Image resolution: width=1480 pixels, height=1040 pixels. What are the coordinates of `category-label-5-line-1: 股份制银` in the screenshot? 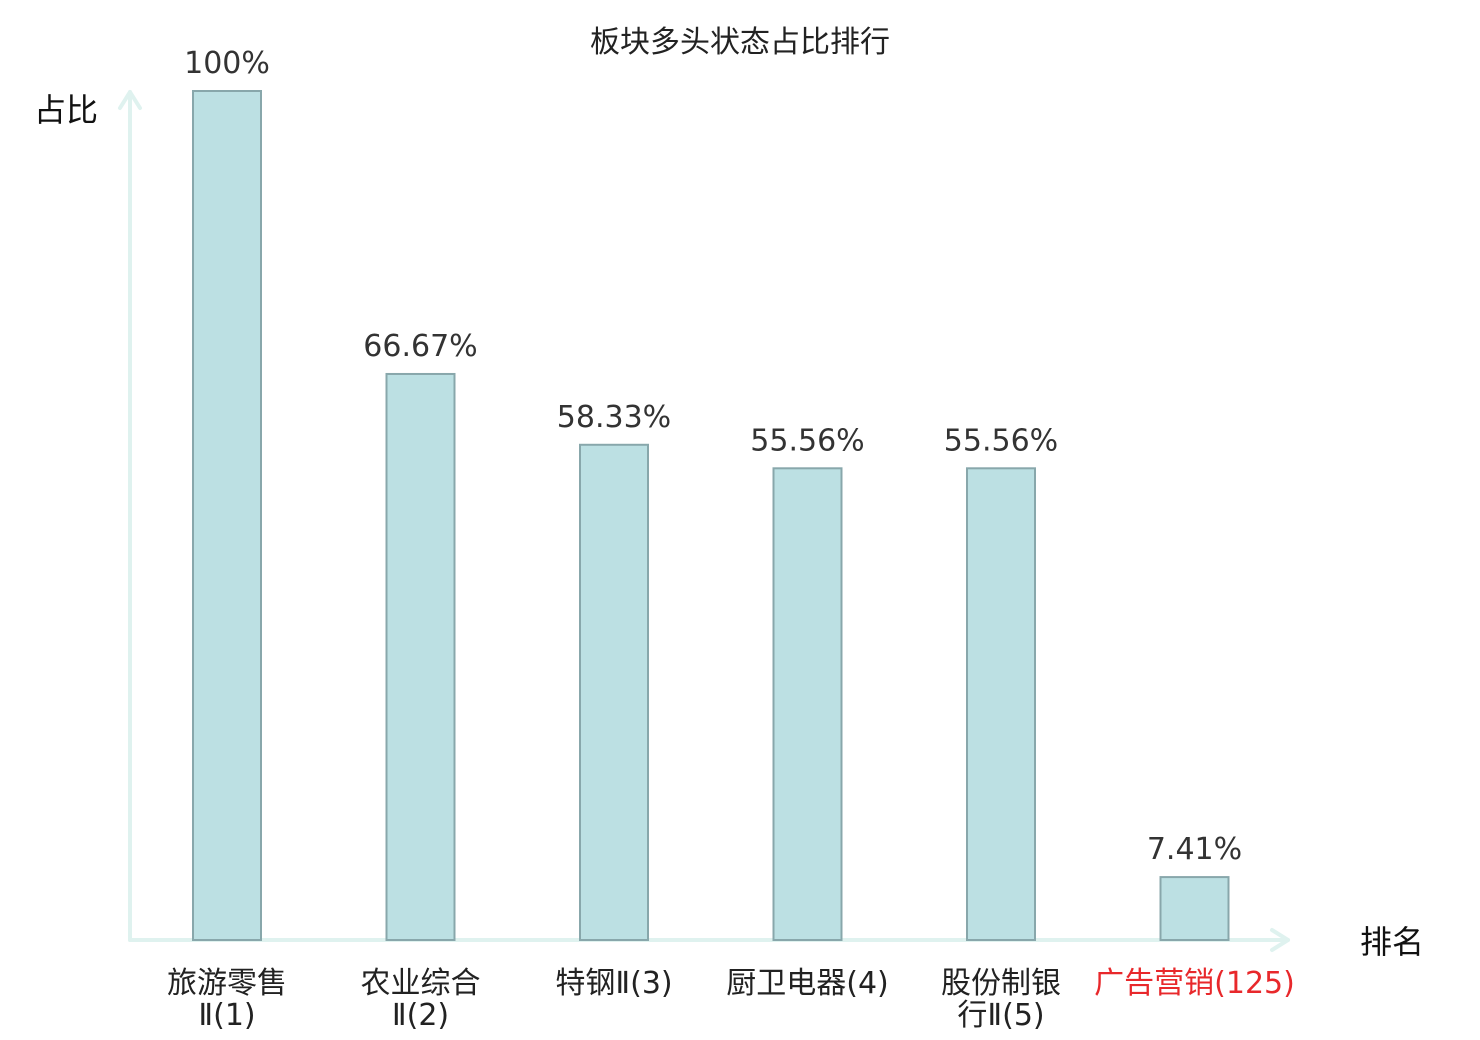 It's located at (1001, 983).